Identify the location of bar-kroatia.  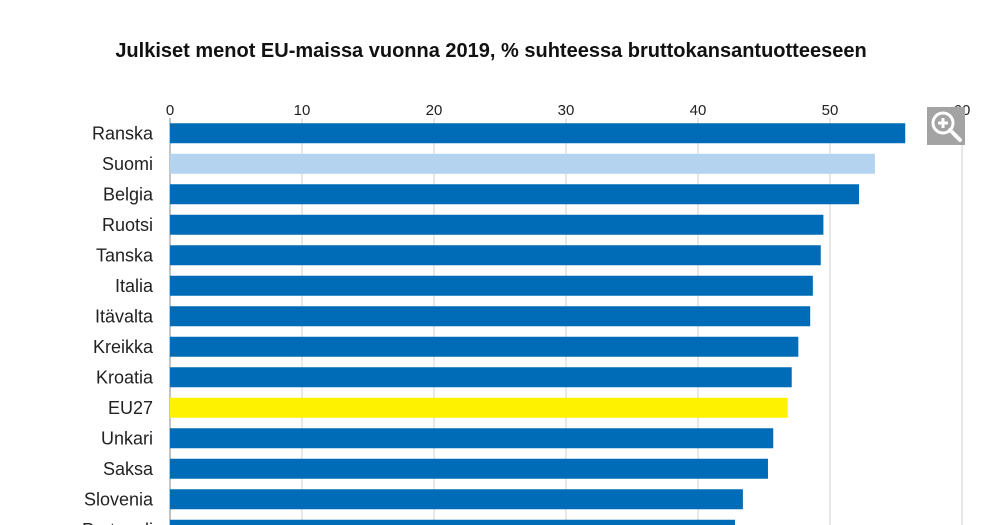
(481, 377).